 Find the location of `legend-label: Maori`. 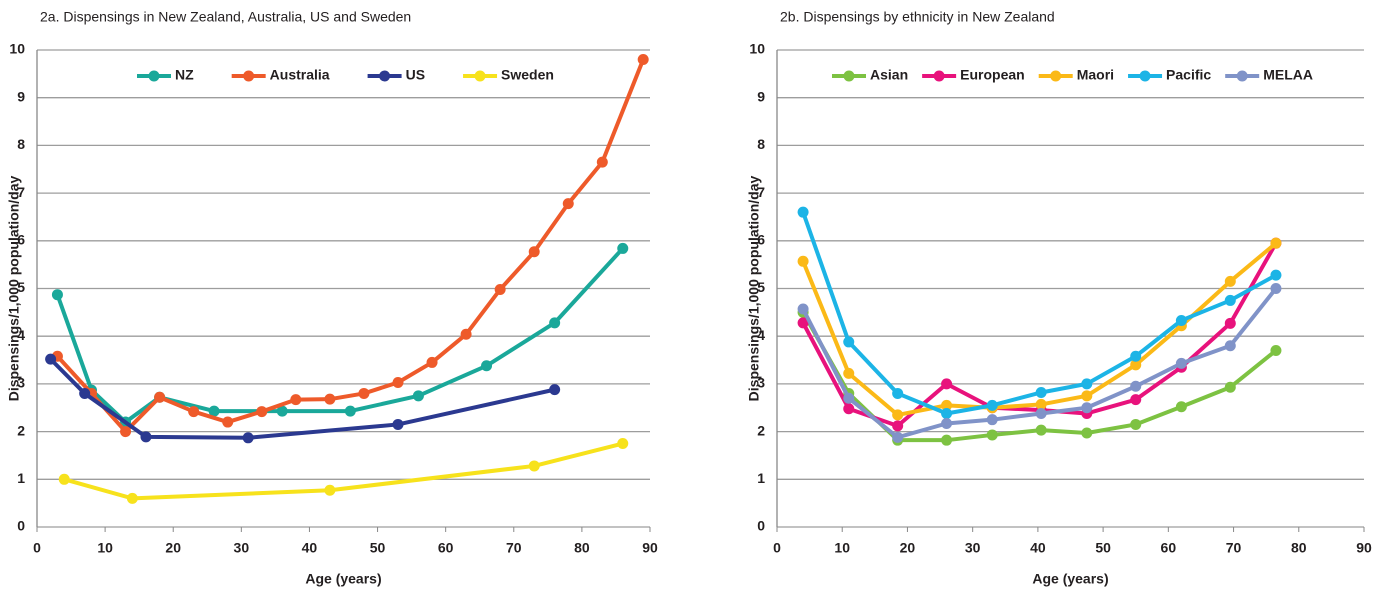

legend-label: Maori is located at coordinates (1095, 75).